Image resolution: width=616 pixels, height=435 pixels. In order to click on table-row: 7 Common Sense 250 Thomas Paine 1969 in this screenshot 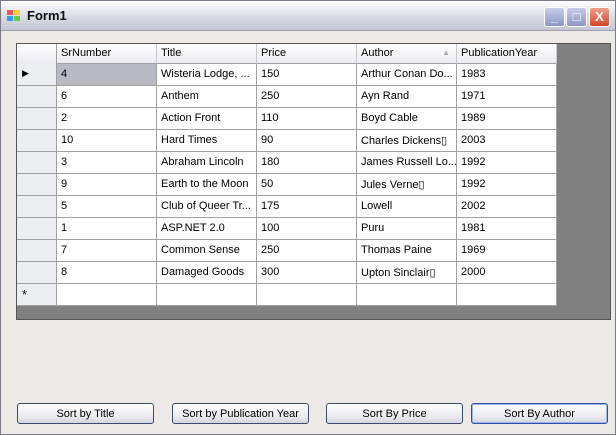, I will do `click(287, 251)`.